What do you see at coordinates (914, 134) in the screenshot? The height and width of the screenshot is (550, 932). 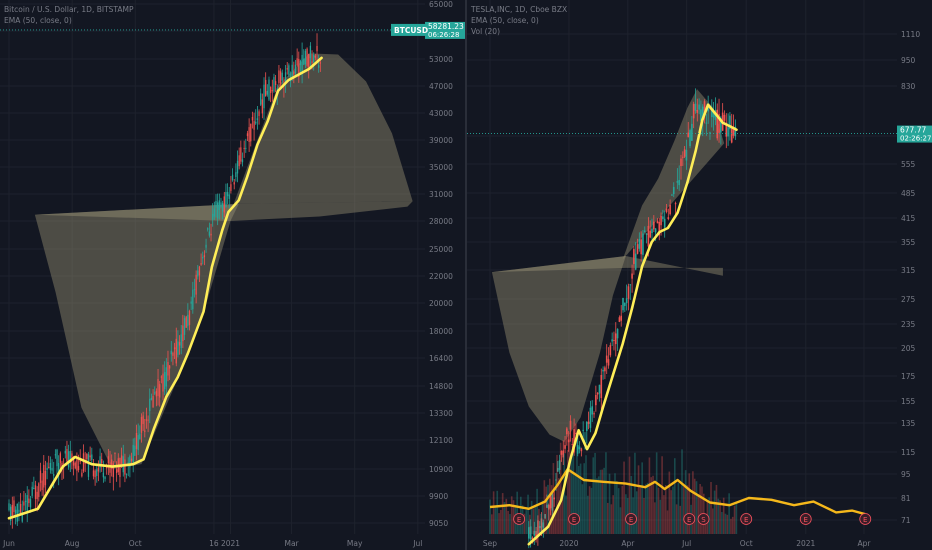 I see `price-tag-bg` at bounding box center [914, 134].